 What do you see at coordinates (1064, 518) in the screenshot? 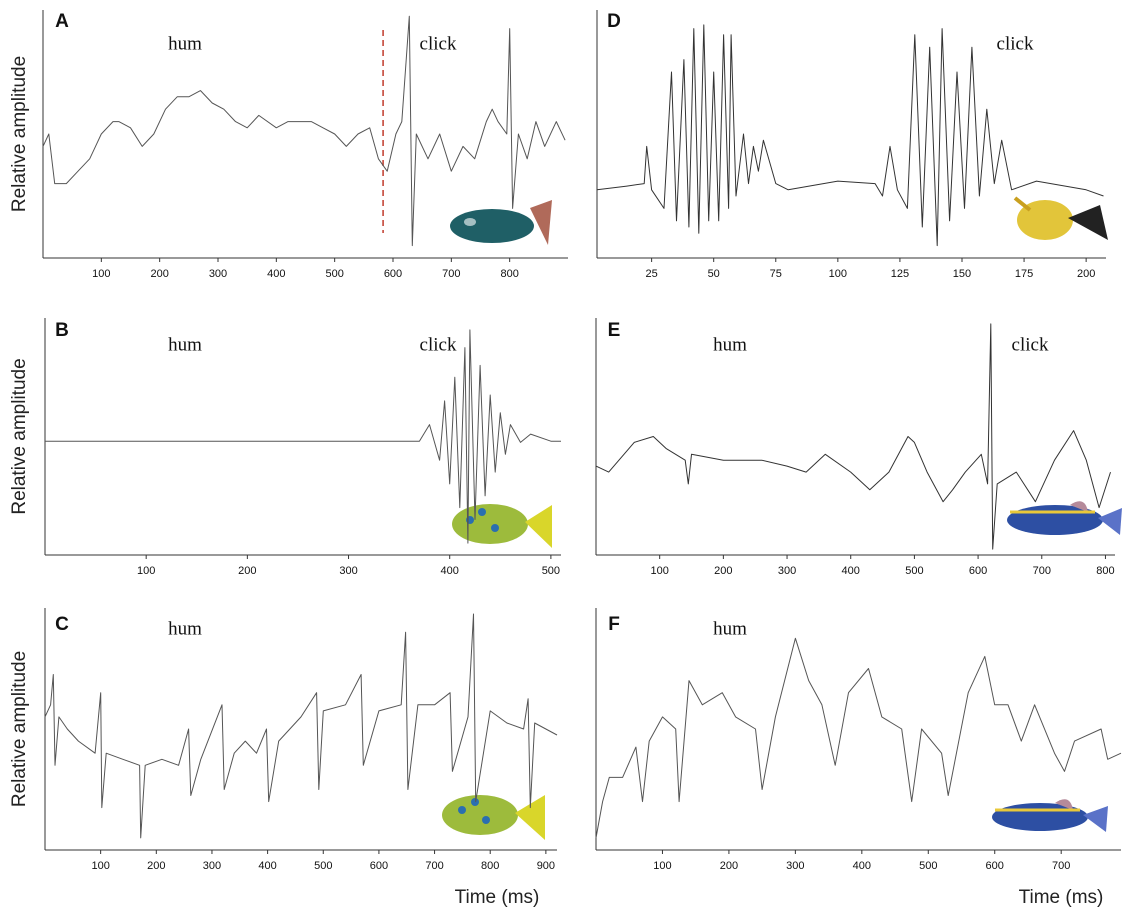
I see `fish-e` at bounding box center [1064, 518].